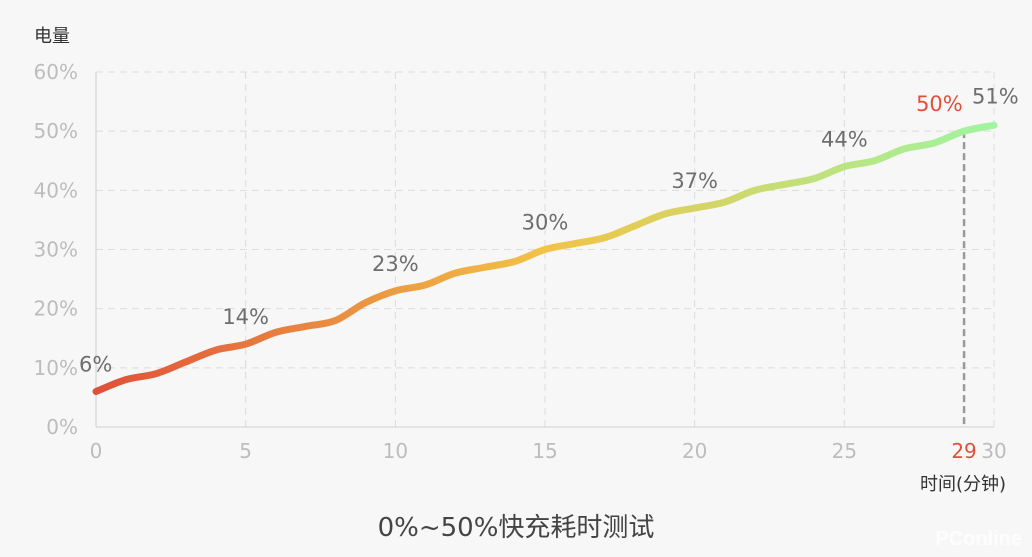 This screenshot has height=557, width=1032. What do you see at coordinates (844, 451) in the screenshot?
I see `x-tick-label: 25` at bounding box center [844, 451].